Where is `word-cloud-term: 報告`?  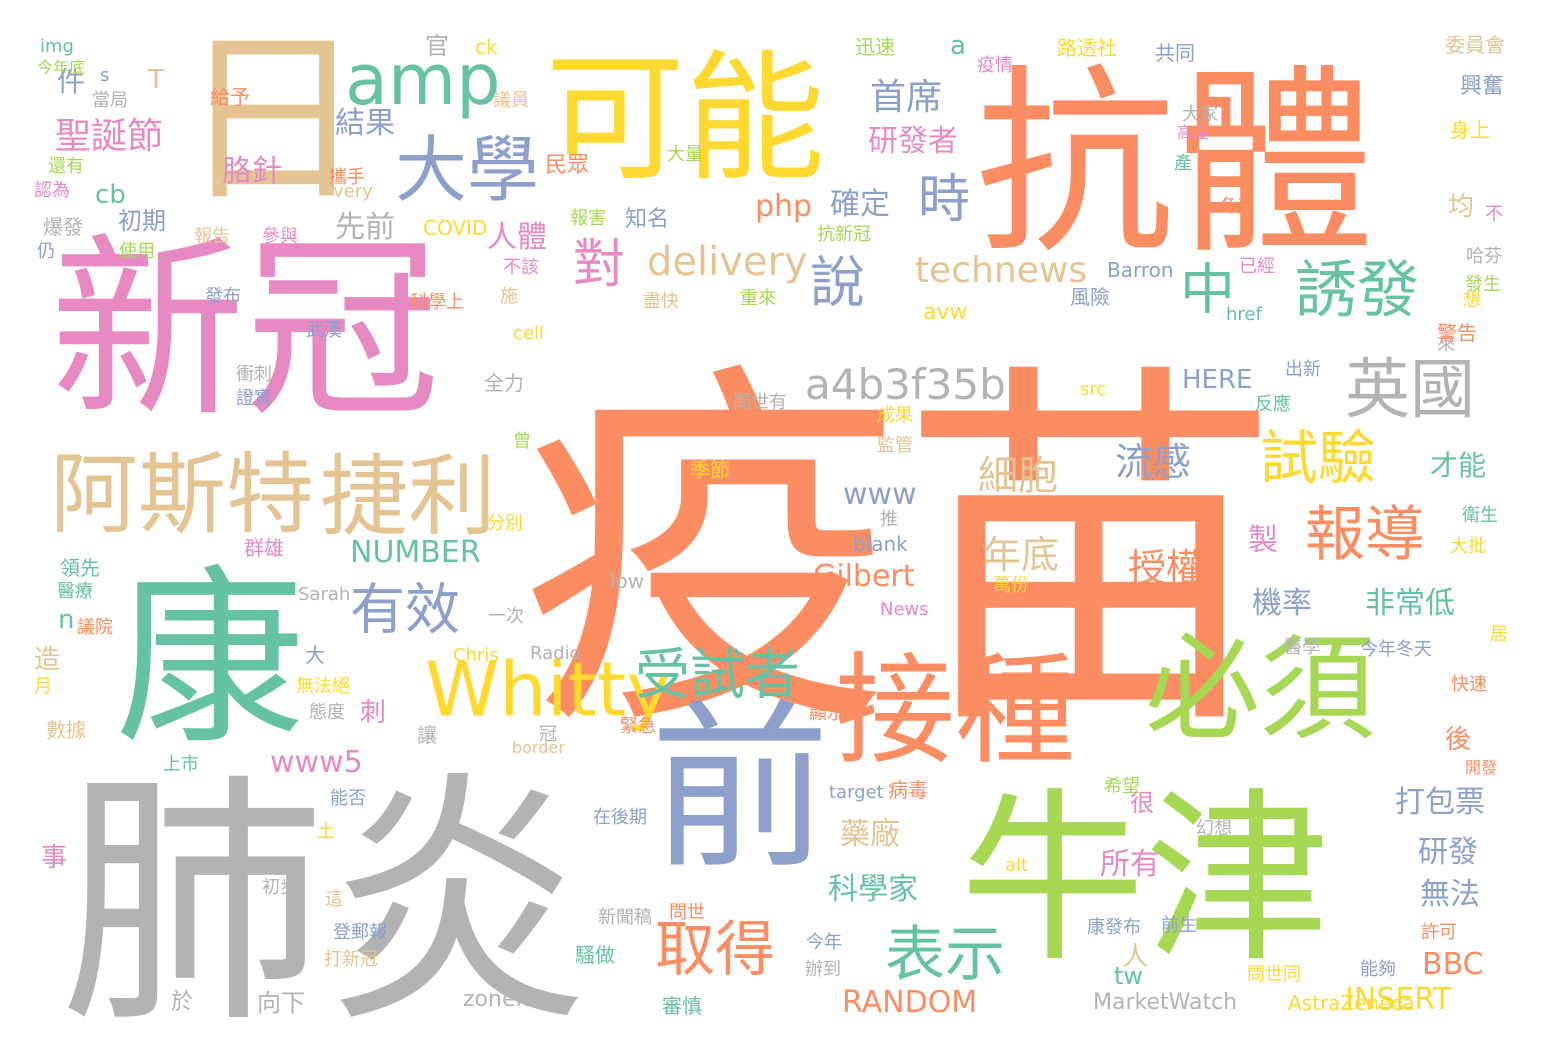
word-cloud-term: 報告 is located at coordinates (212, 236).